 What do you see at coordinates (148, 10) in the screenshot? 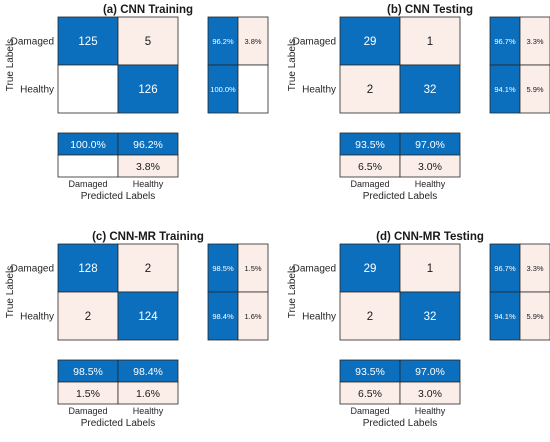
I see `chart-title: (a) CNN Training` at bounding box center [148, 10].